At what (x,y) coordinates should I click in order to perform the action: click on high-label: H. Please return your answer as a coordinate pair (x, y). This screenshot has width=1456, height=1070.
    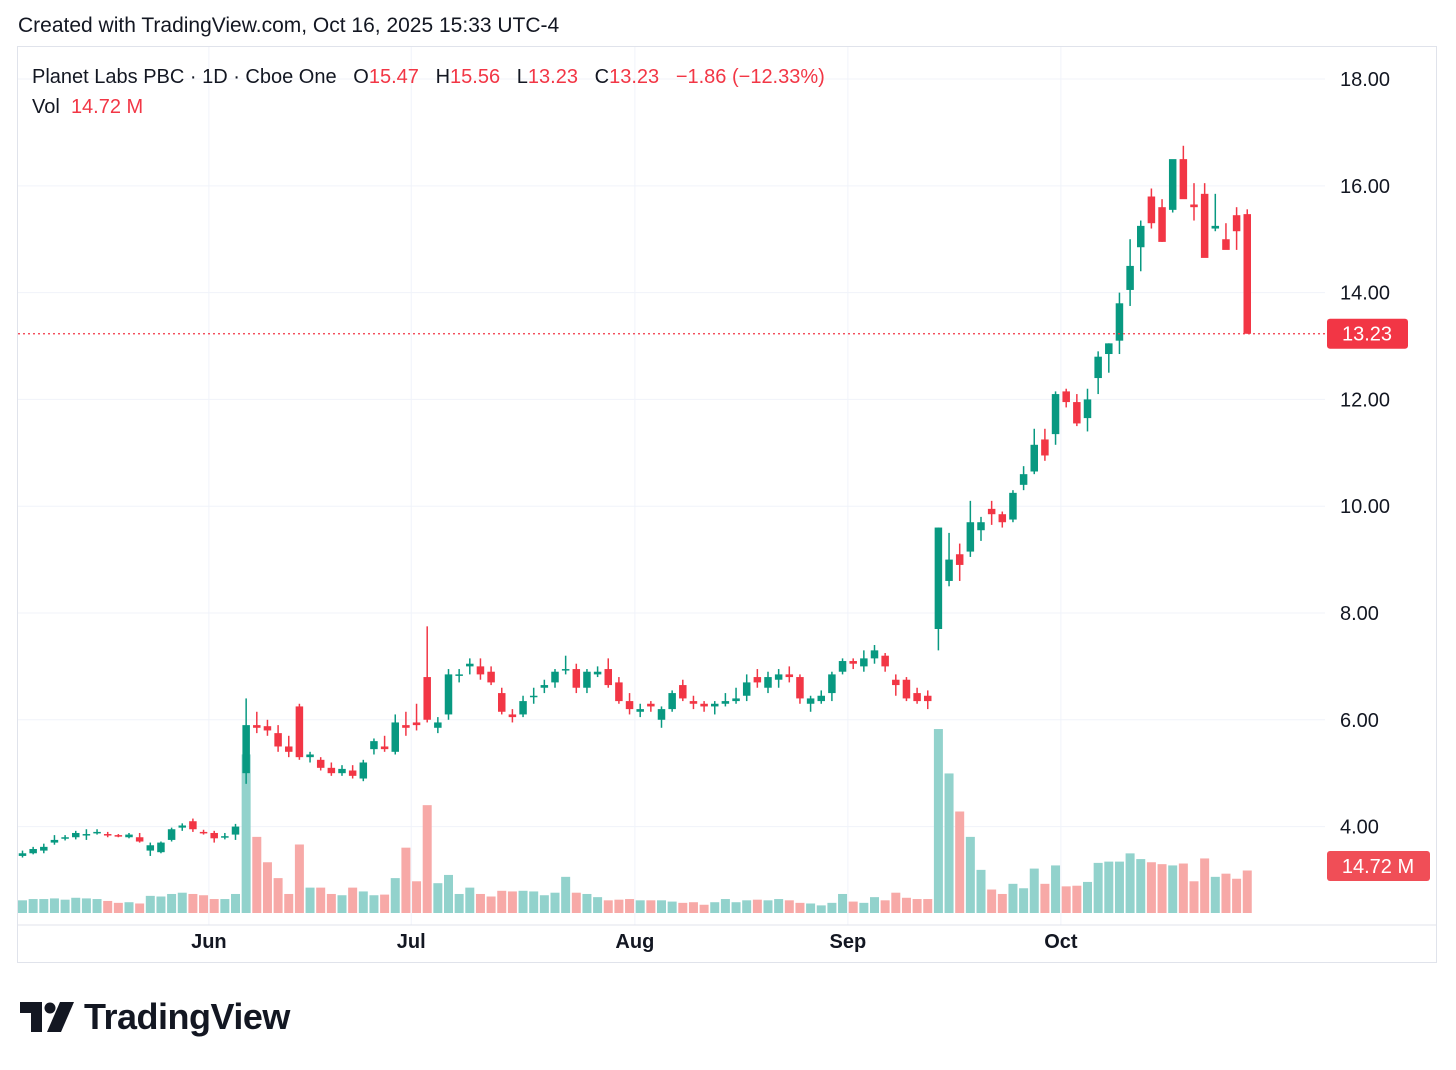
    Looking at the image, I should click on (443, 77).